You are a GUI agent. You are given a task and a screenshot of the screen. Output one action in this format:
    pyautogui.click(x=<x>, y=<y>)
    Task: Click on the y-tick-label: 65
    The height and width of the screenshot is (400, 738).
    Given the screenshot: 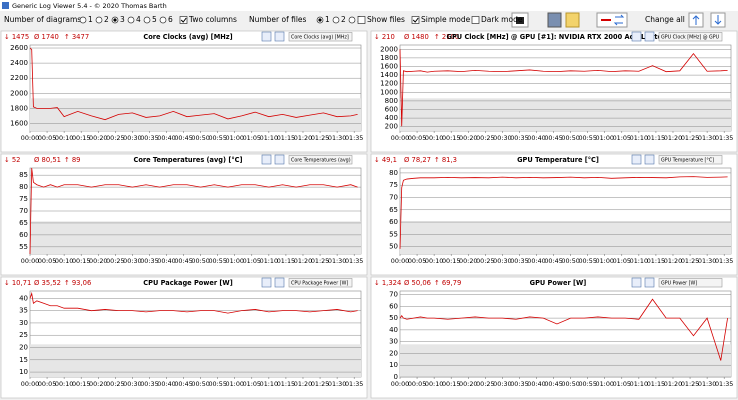 What is the action you would take?
    pyautogui.click(x=393, y=210)
    